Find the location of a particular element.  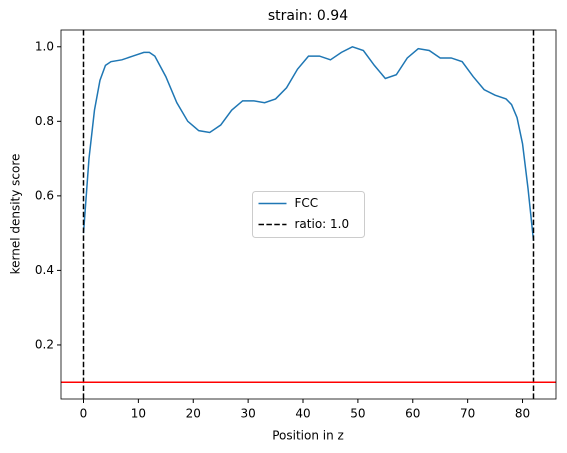

x-tick-label: 60 is located at coordinates (412, 414).